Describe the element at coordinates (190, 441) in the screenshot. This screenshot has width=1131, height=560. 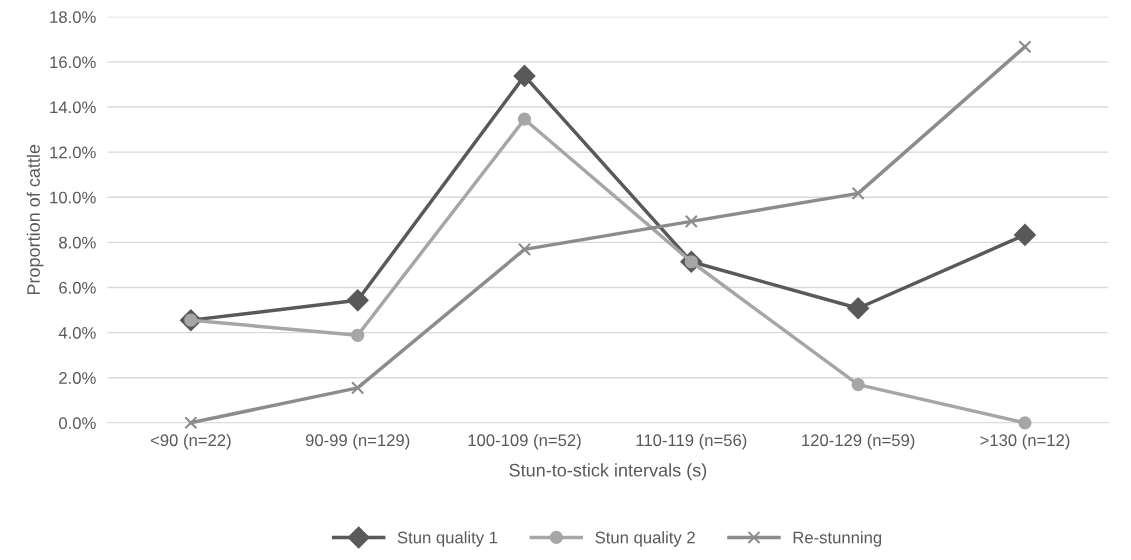
I see `x-tick-label: <90 (n=22)` at that location.